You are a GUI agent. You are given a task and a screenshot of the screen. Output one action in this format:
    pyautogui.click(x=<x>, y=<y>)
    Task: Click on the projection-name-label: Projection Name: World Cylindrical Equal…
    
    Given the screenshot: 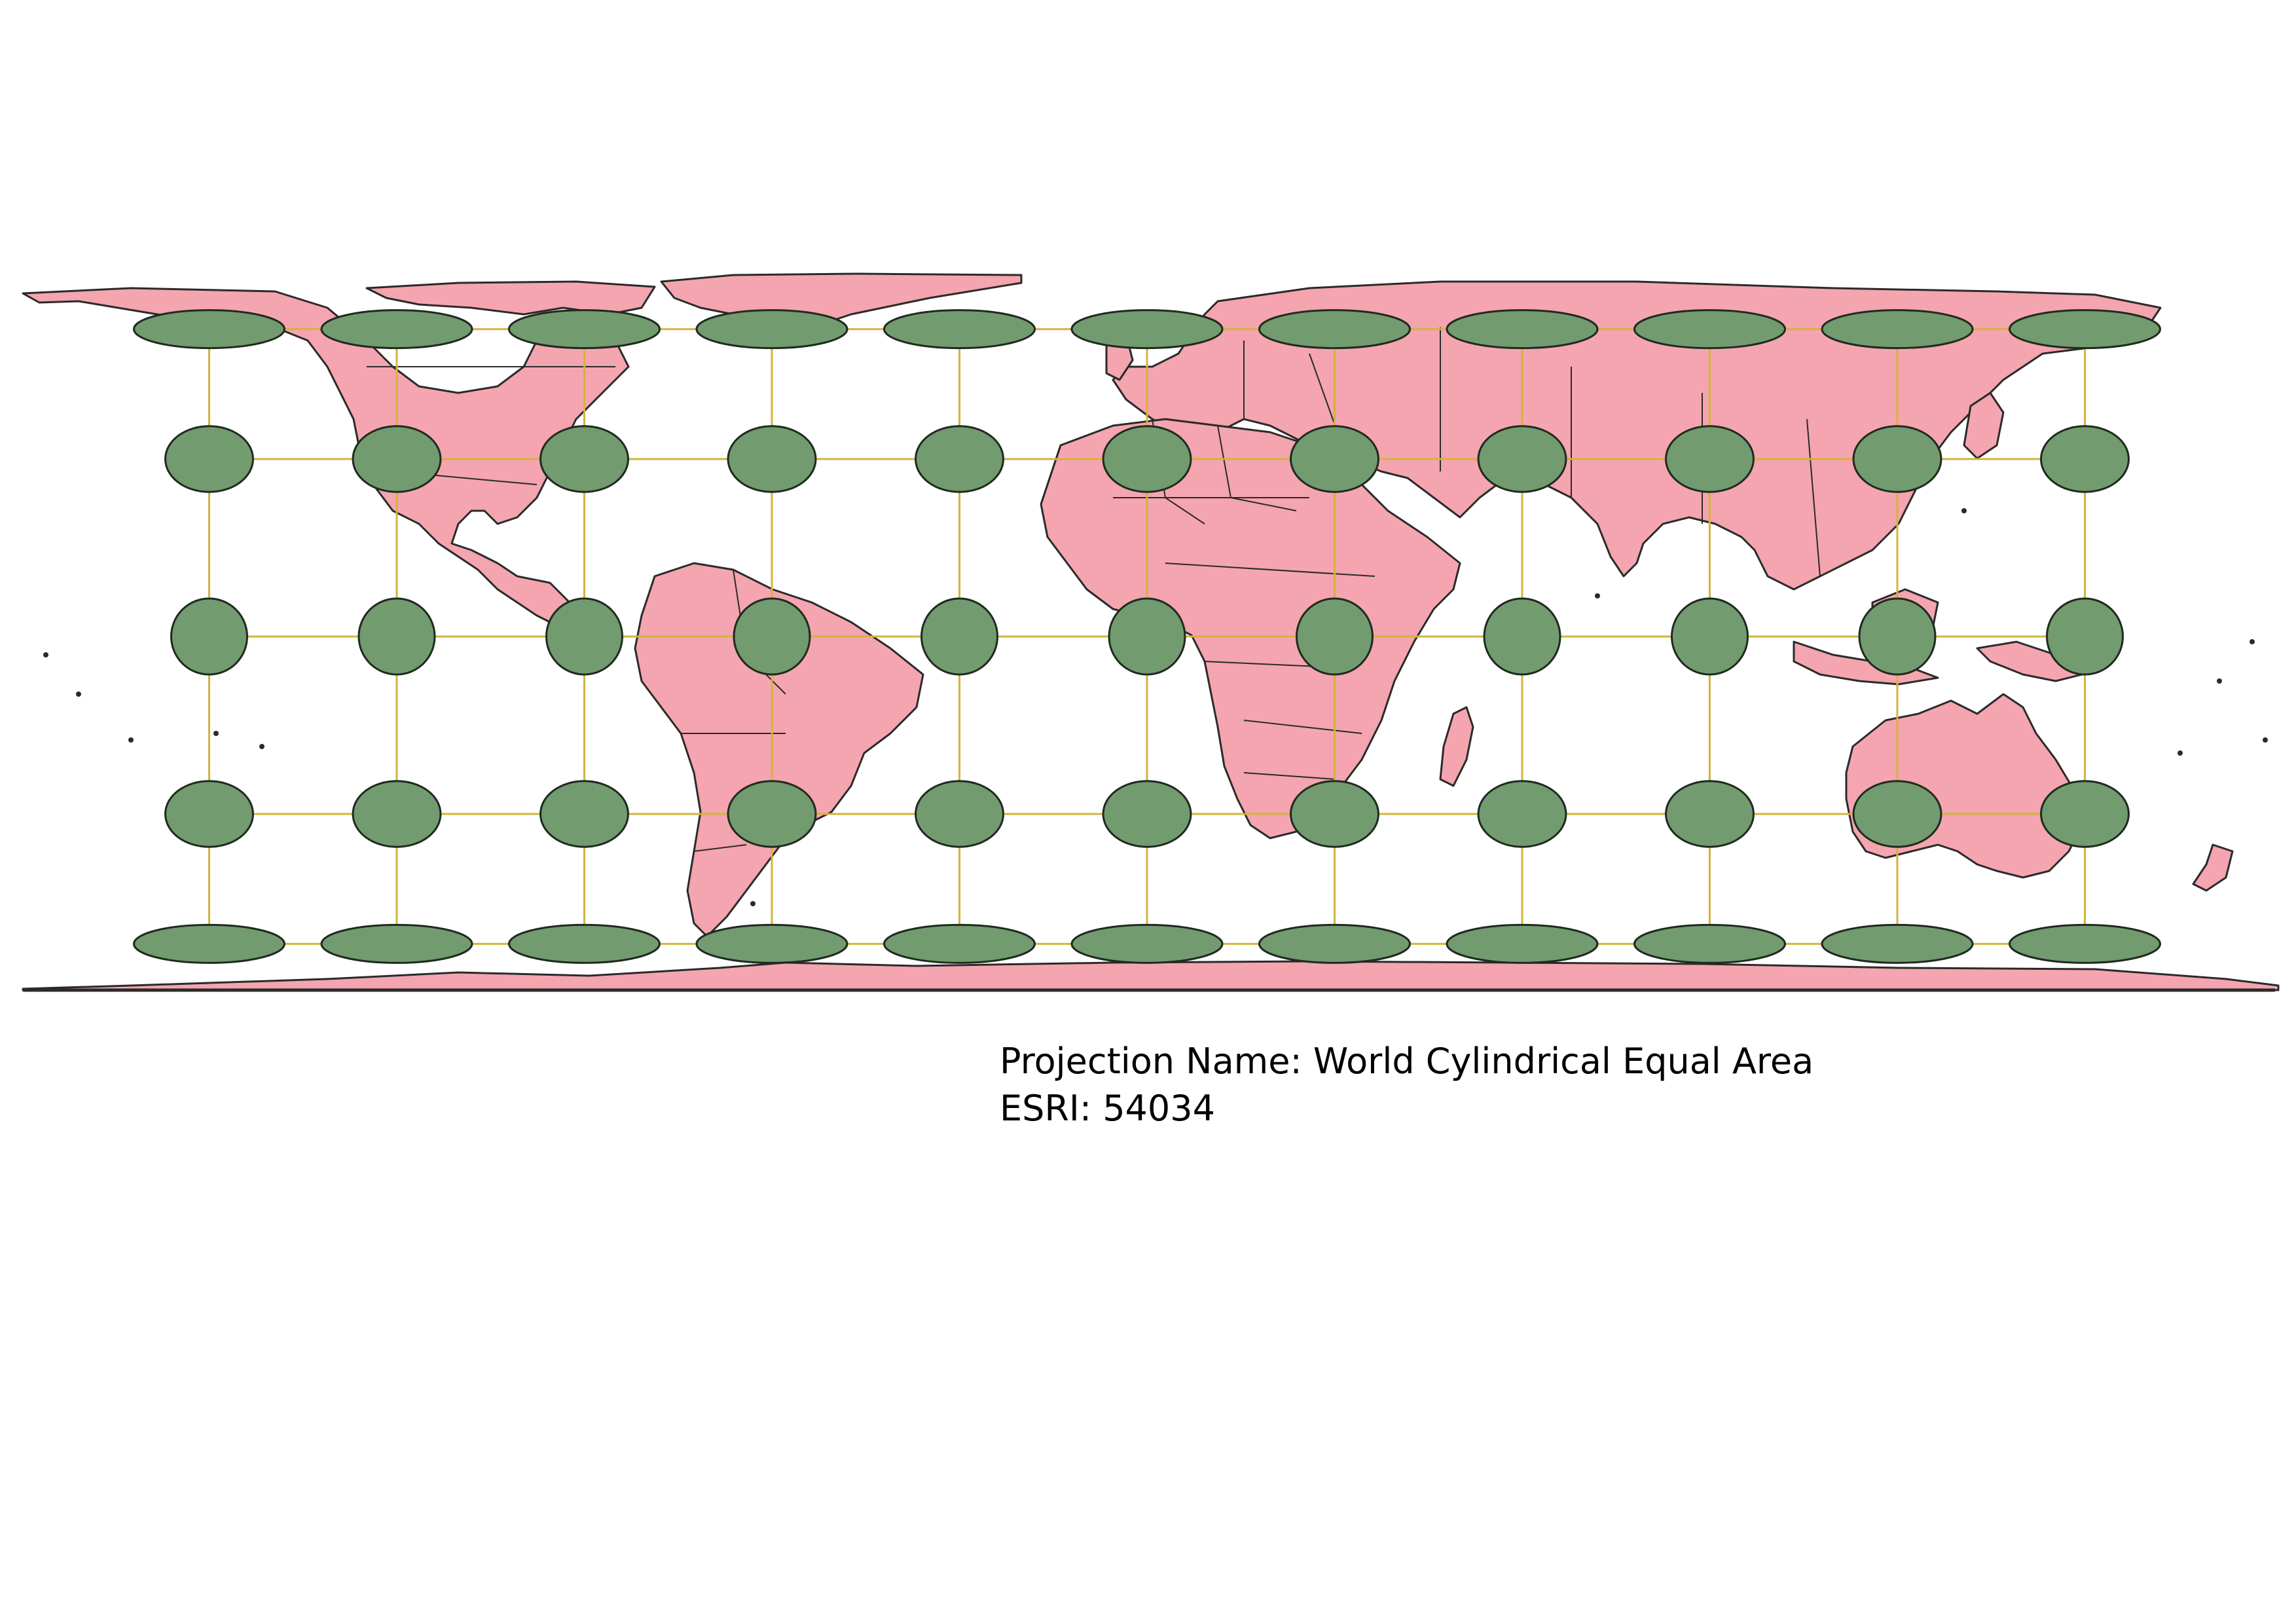 What is the action you would take?
    pyautogui.click(x=1407, y=1061)
    